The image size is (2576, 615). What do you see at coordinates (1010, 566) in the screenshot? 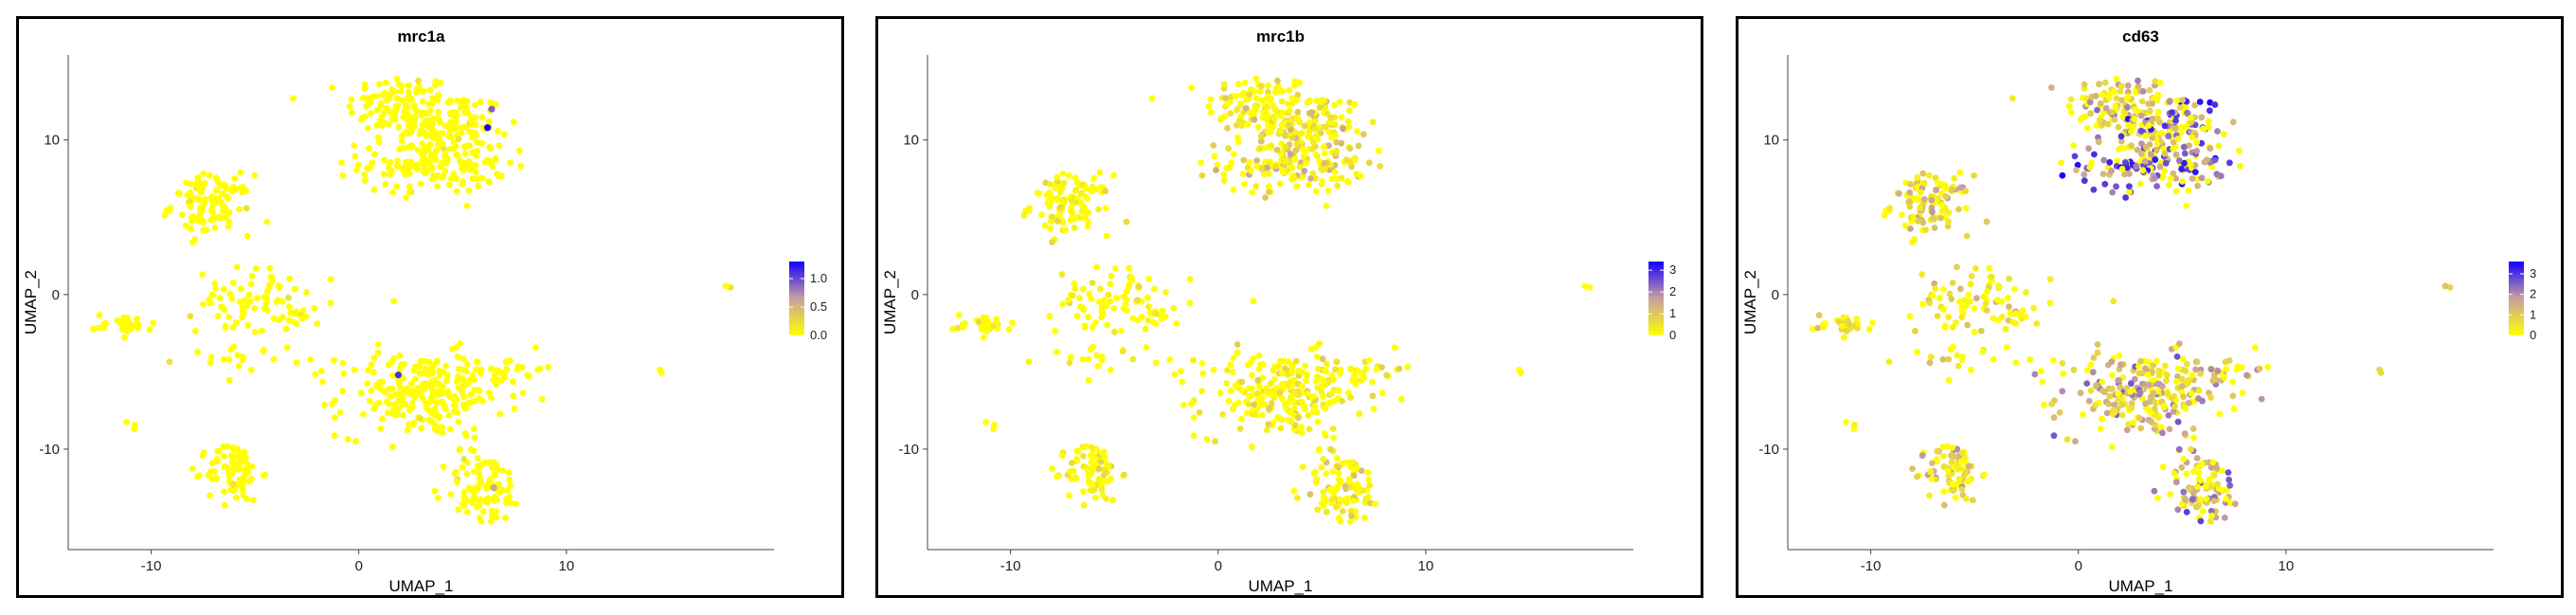
I see `x-tick-label: -10` at bounding box center [1010, 566].